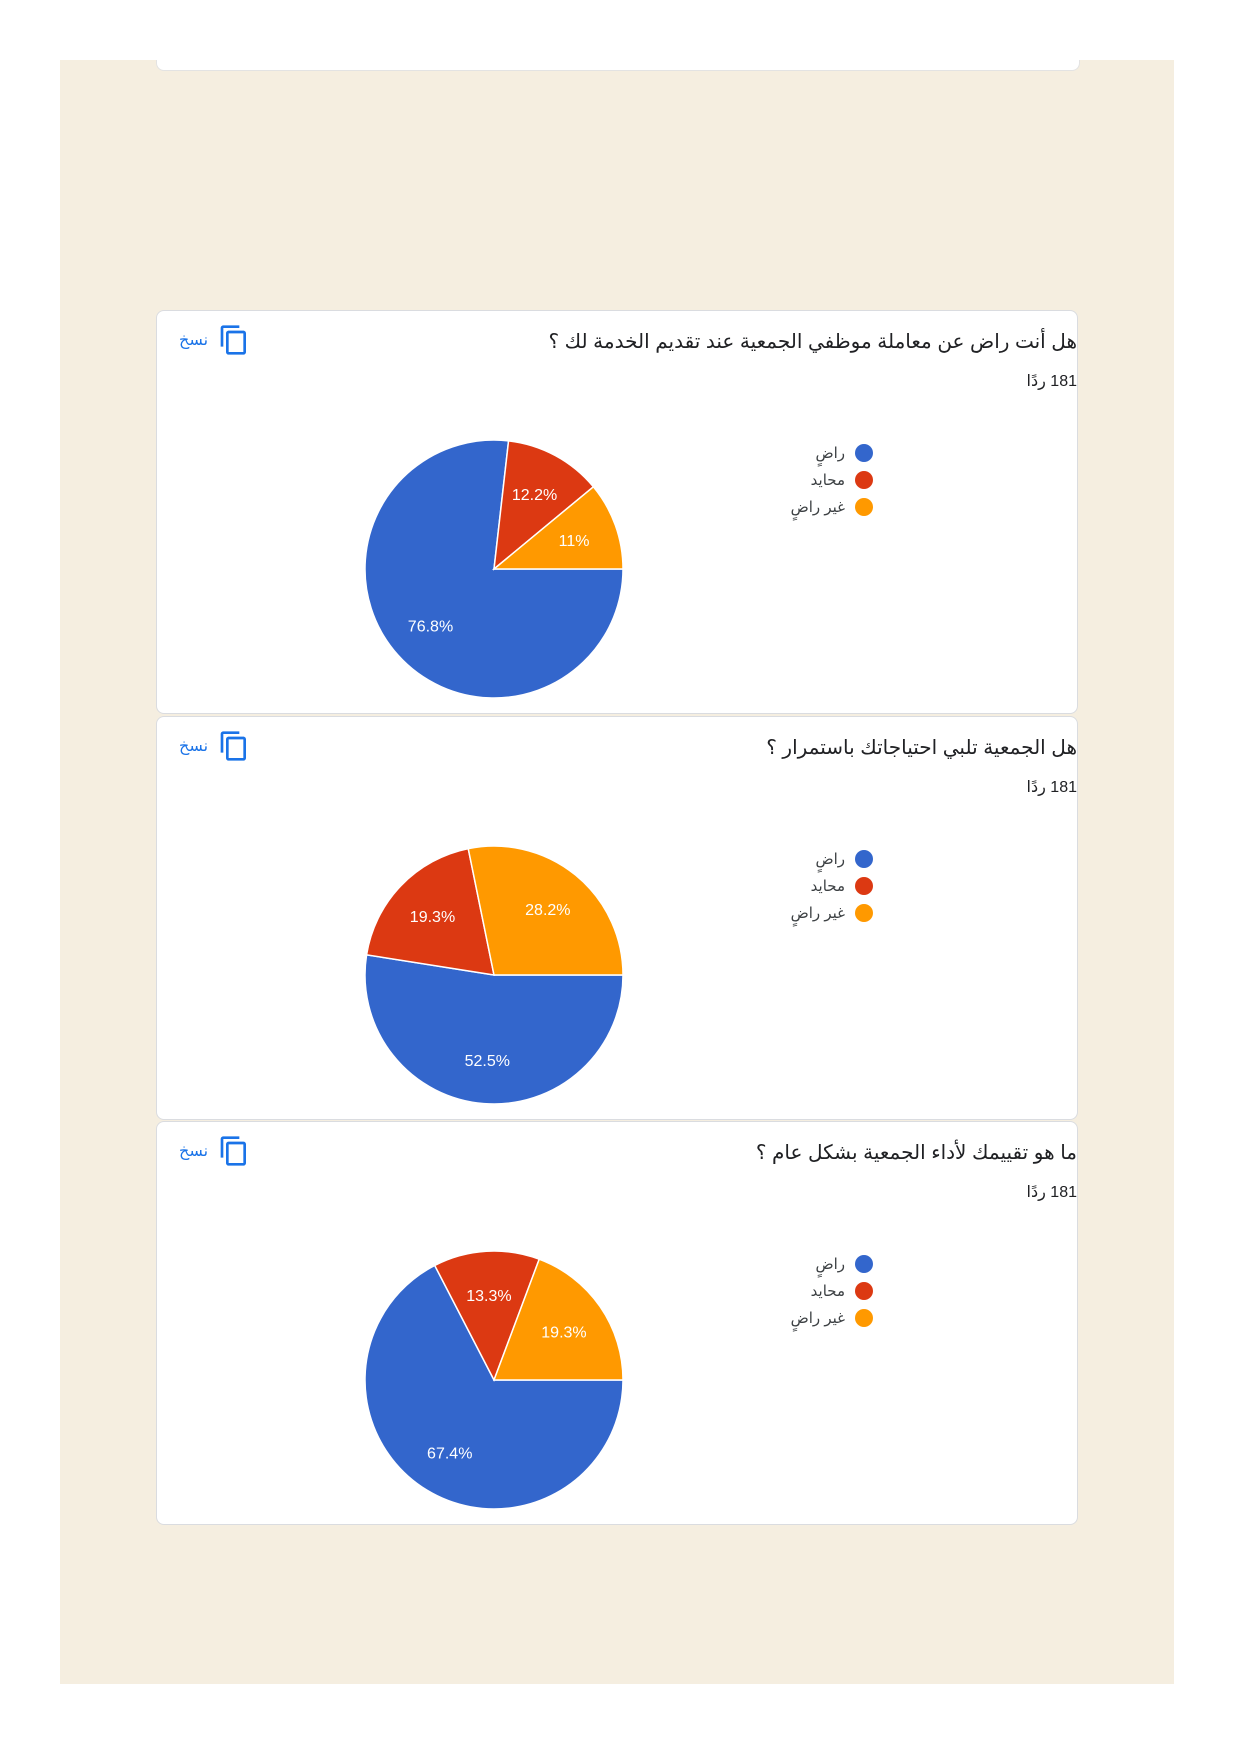 The height and width of the screenshot is (1756, 1242). Describe the element at coordinates (921, 748) in the screenshot. I see `question-title: هل الجمعية تلبي احتياجاتك باستمرار ؟` at that location.